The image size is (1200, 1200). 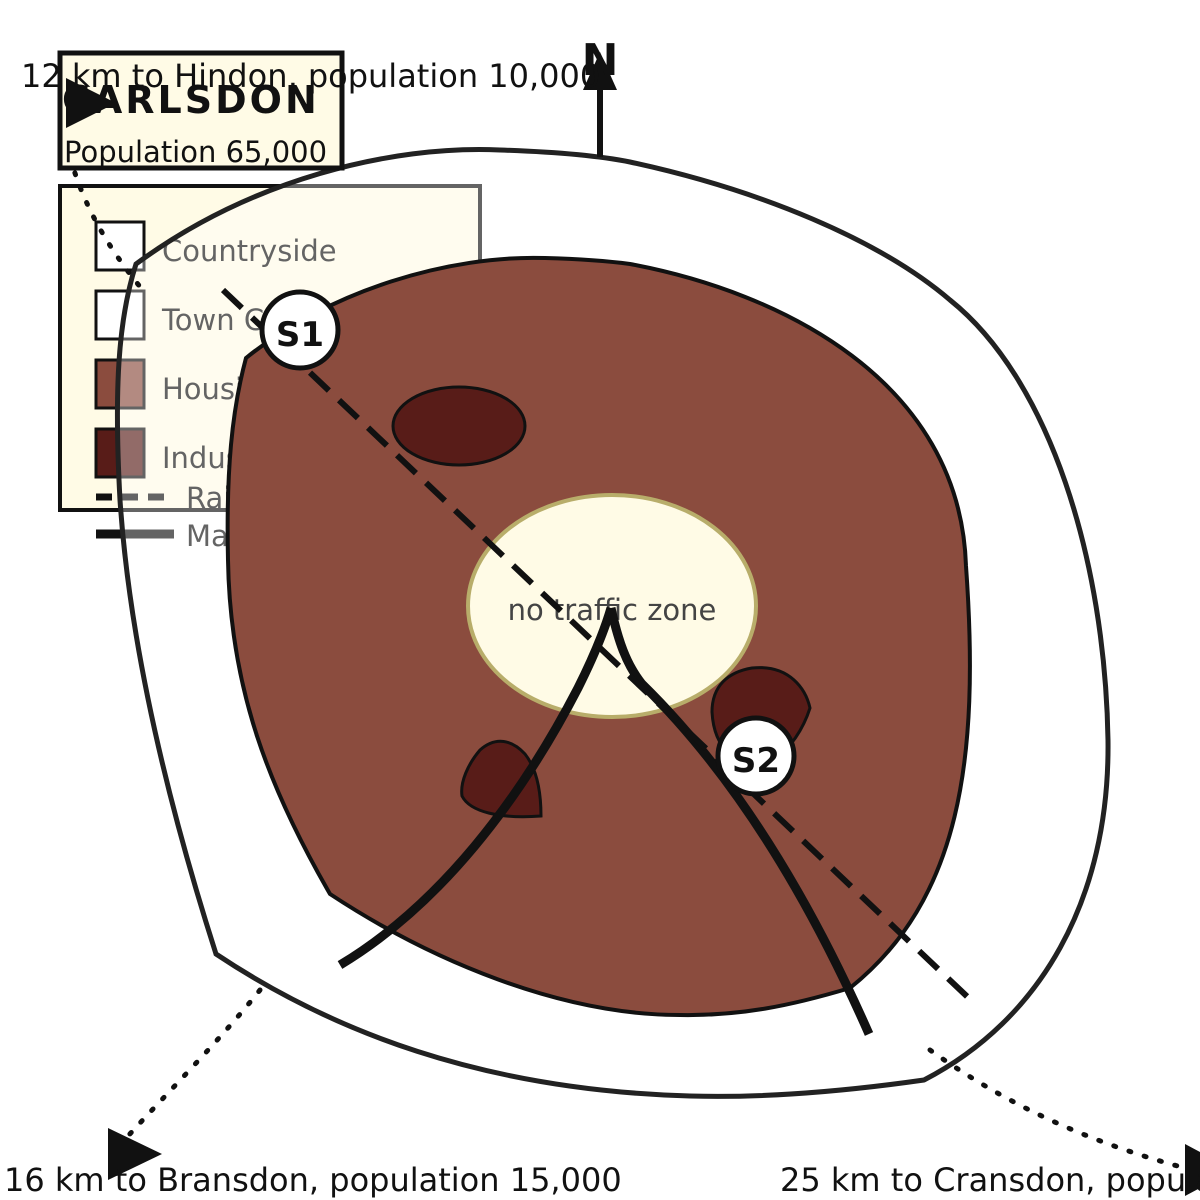 I want to click on route-to-bransdon, so click(x=194, y=1063).